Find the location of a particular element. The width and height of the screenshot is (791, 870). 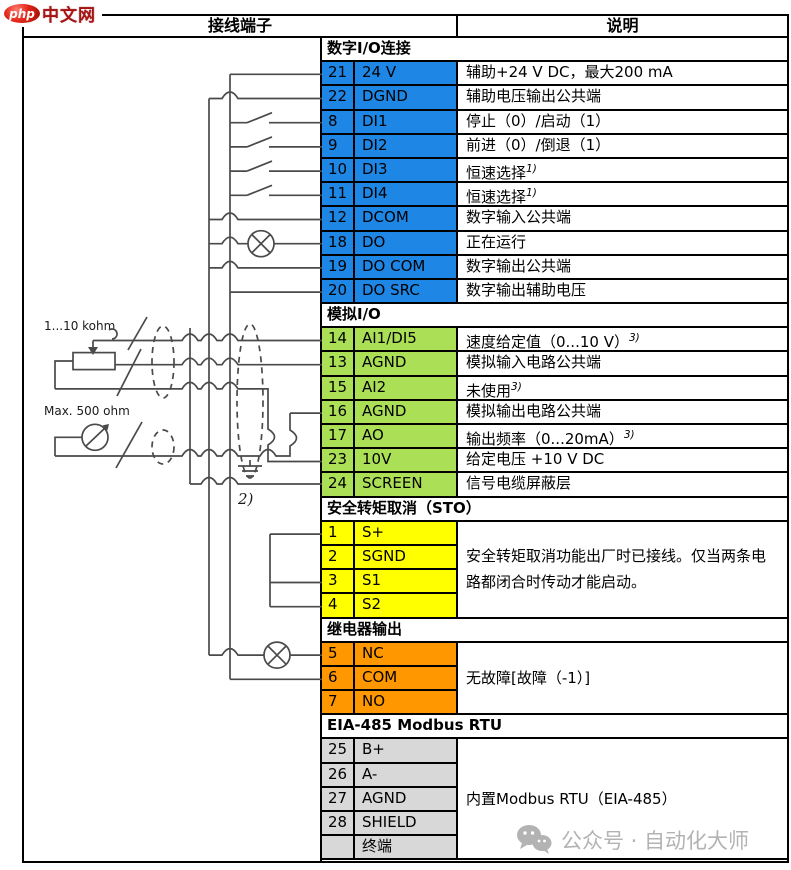

terminal-row: 26 A- is located at coordinates (389, 775).